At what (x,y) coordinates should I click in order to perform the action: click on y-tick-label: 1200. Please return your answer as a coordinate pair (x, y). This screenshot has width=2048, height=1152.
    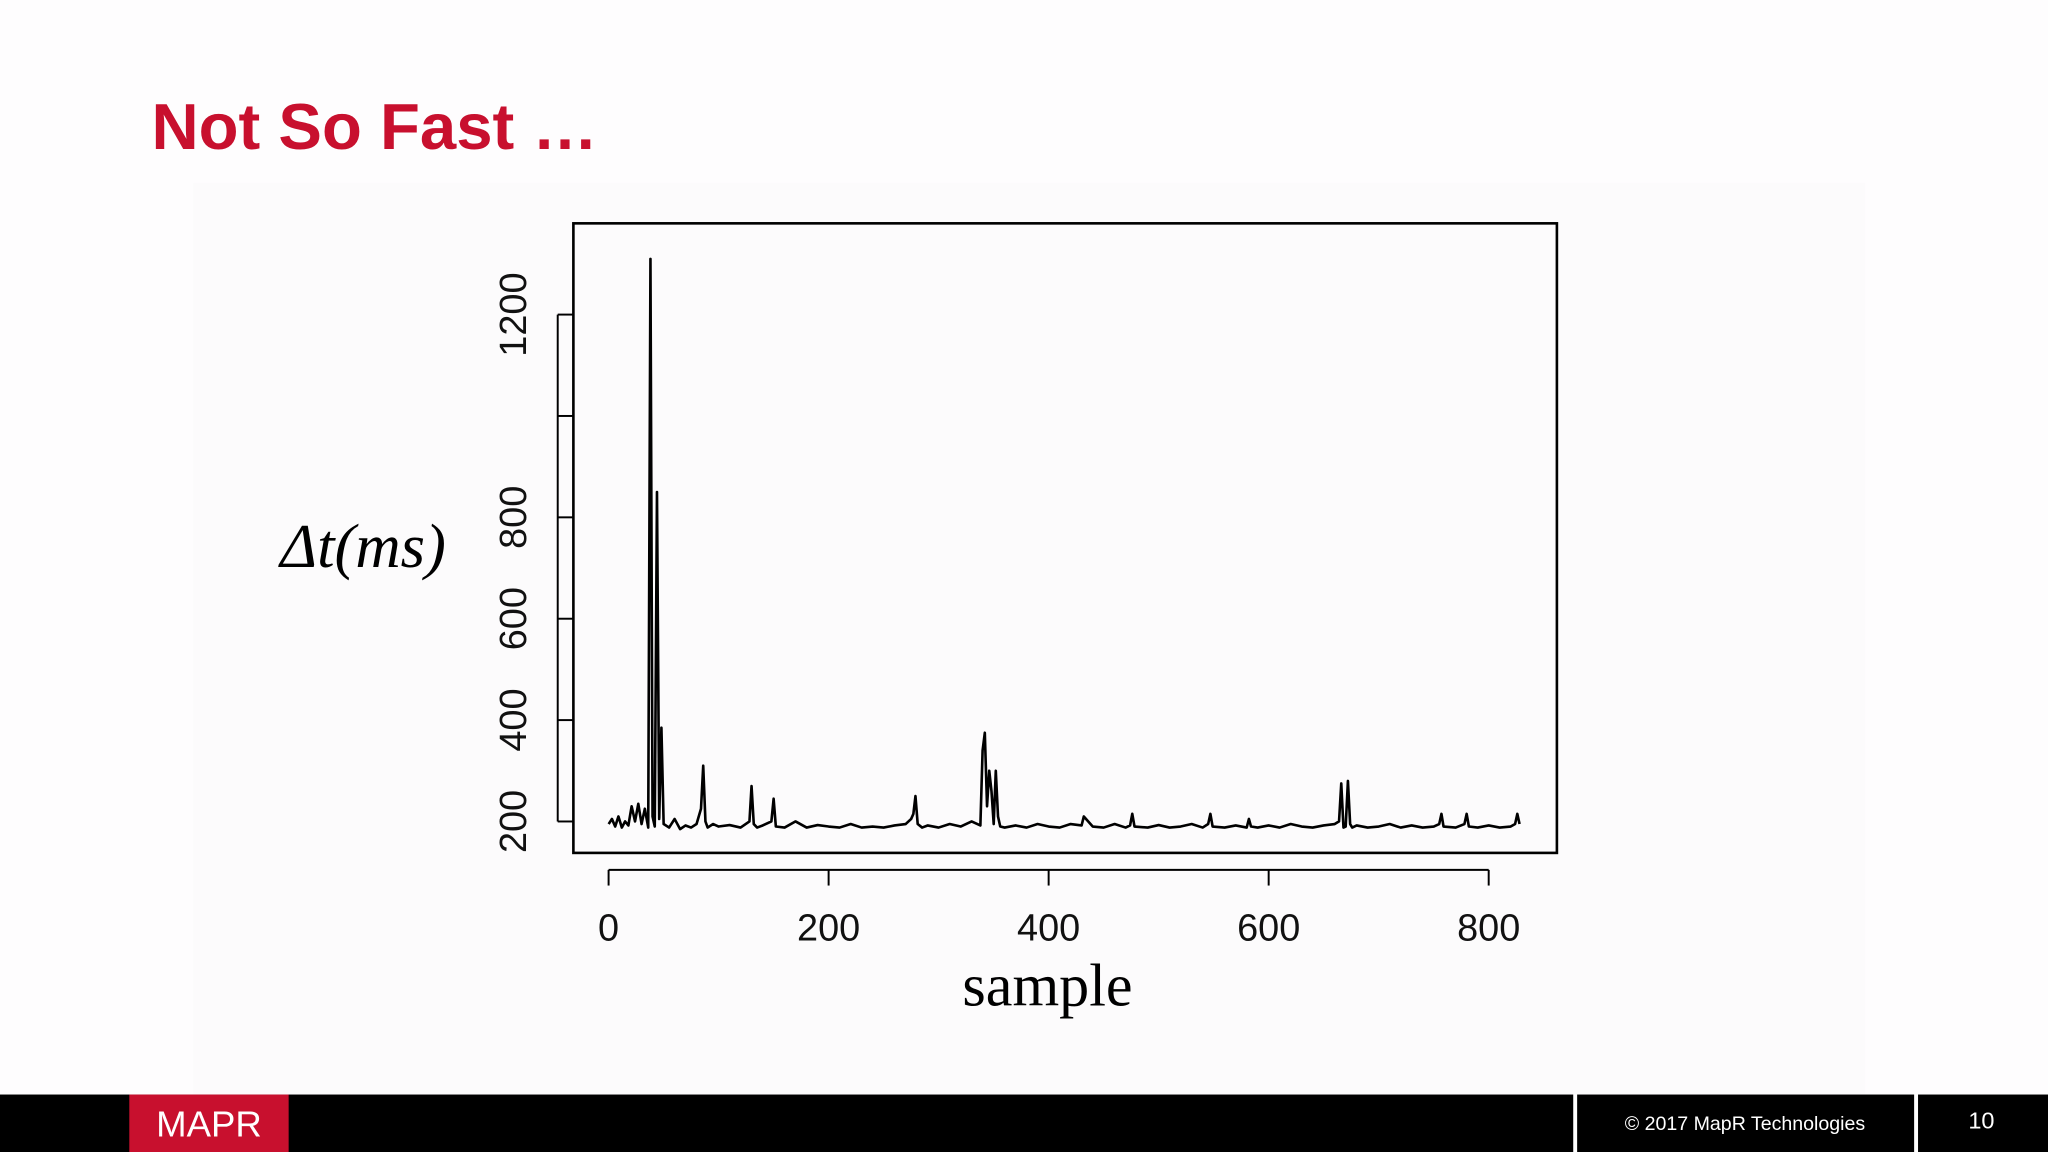
    Looking at the image, I should click on (514, 314).